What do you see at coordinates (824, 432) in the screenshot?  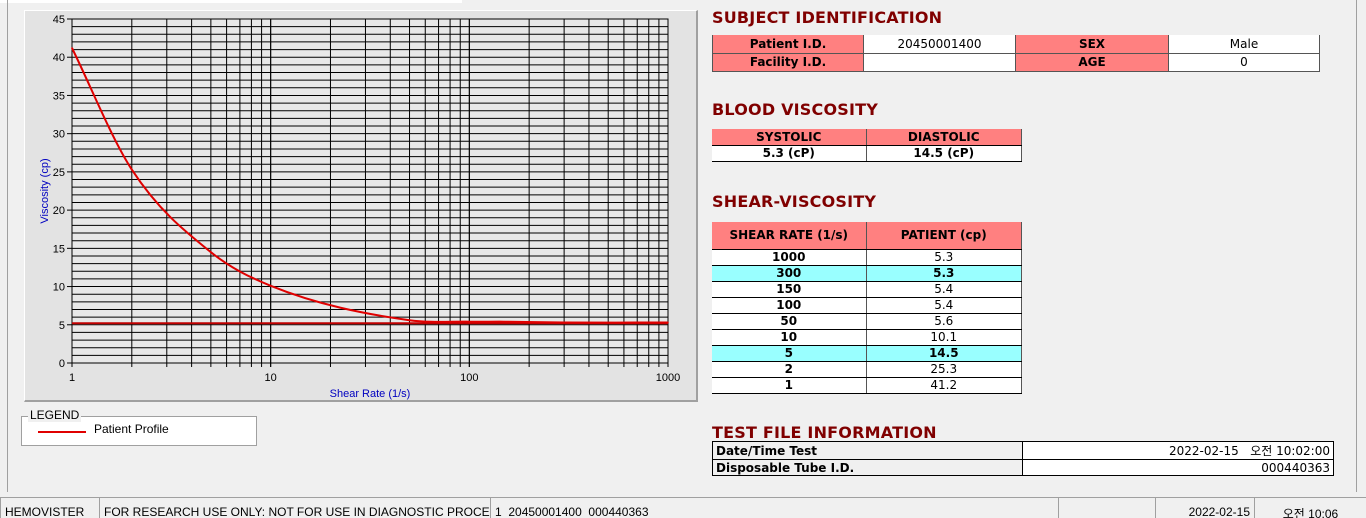 I see `test-file-title: TEST FILE INFORMATION` at bounding box center [824, 432].